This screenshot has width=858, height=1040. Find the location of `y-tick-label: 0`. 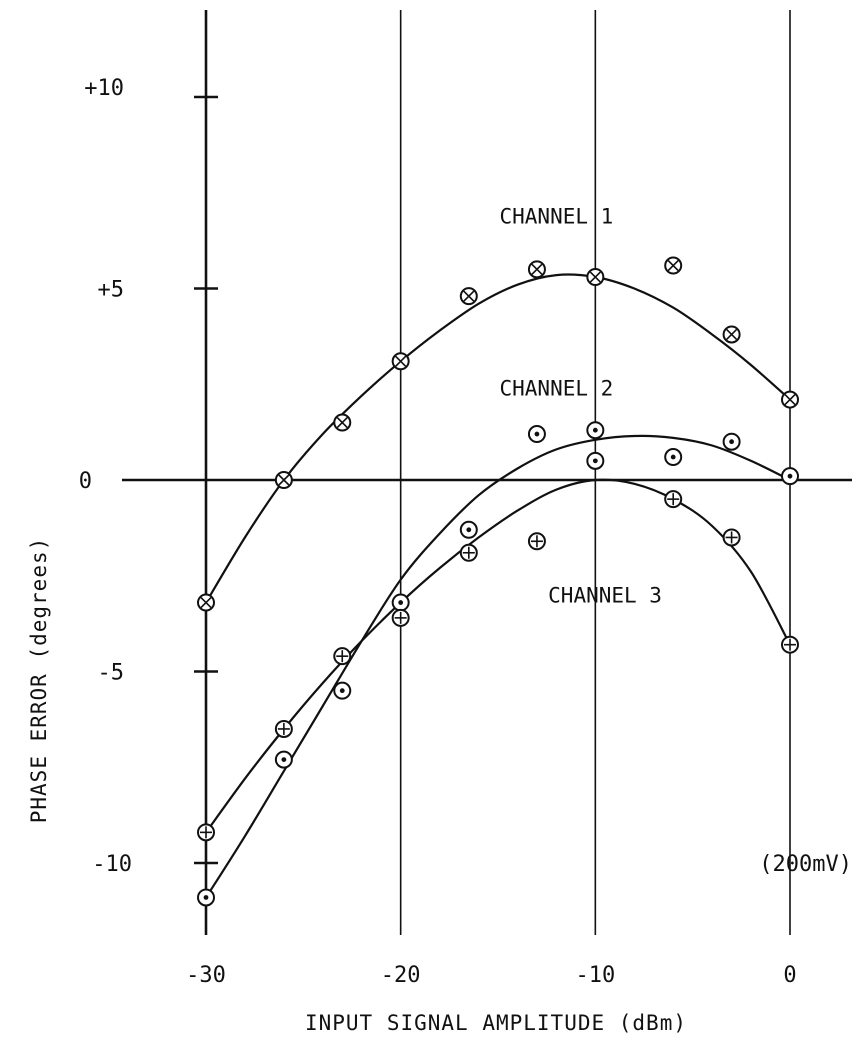

y-tick-label: 0 is located at coordinates (85, 481).